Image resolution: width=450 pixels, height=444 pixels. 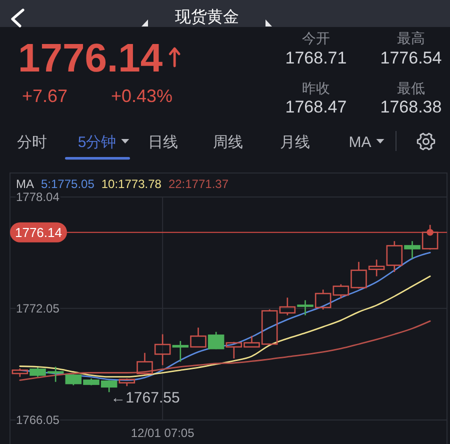 I want to click on text: 月线, so click(x=295, y=142).